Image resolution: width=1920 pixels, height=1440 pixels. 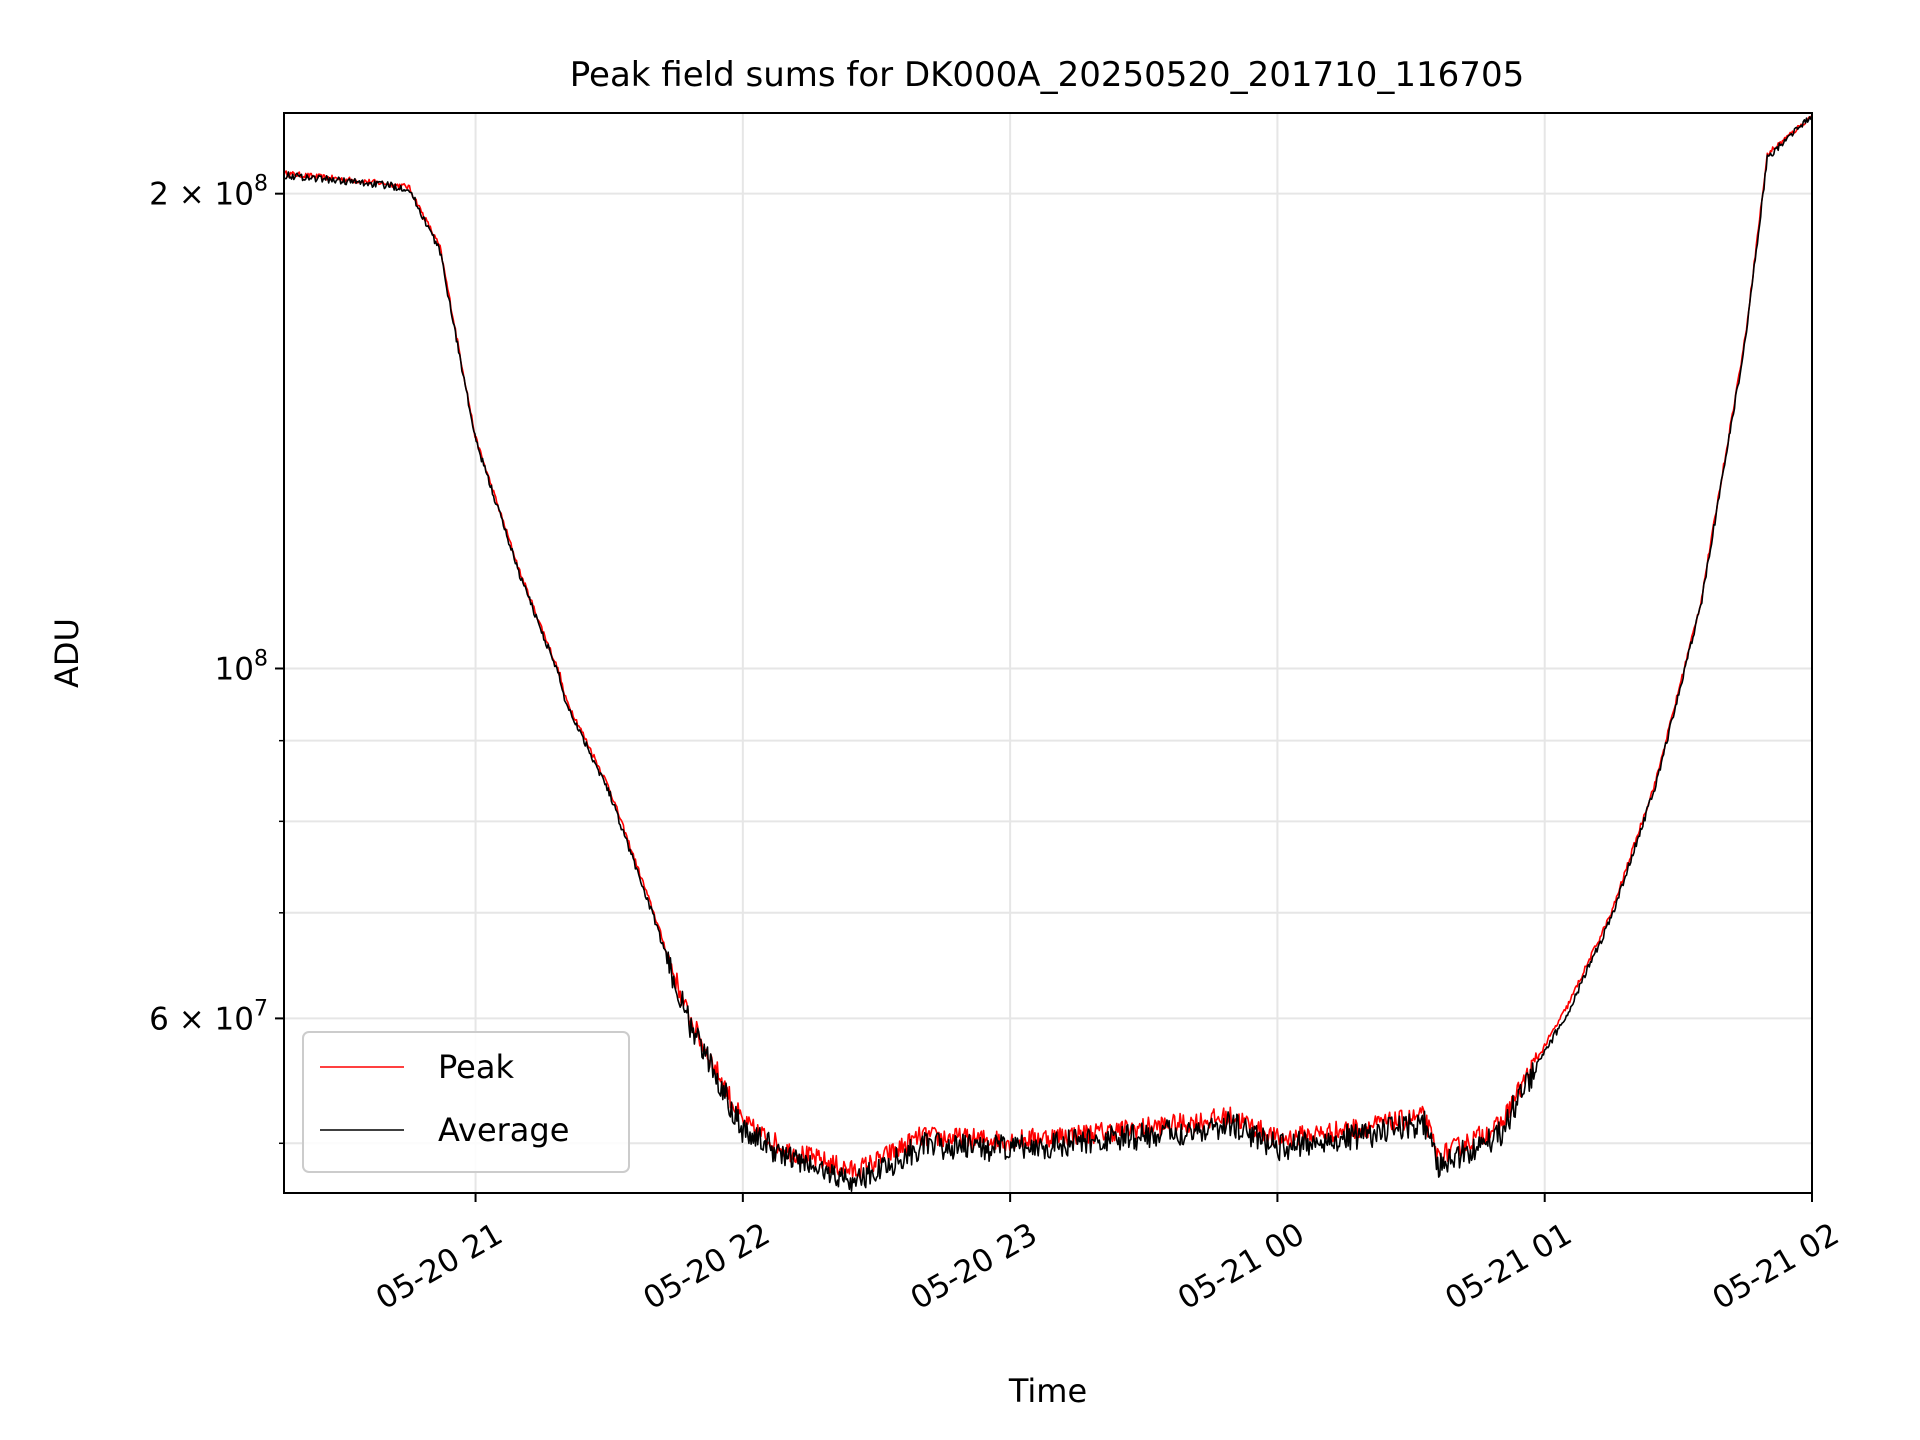 I want to click on y-tick-label: 2 × 108, so click(x=208, y=192).